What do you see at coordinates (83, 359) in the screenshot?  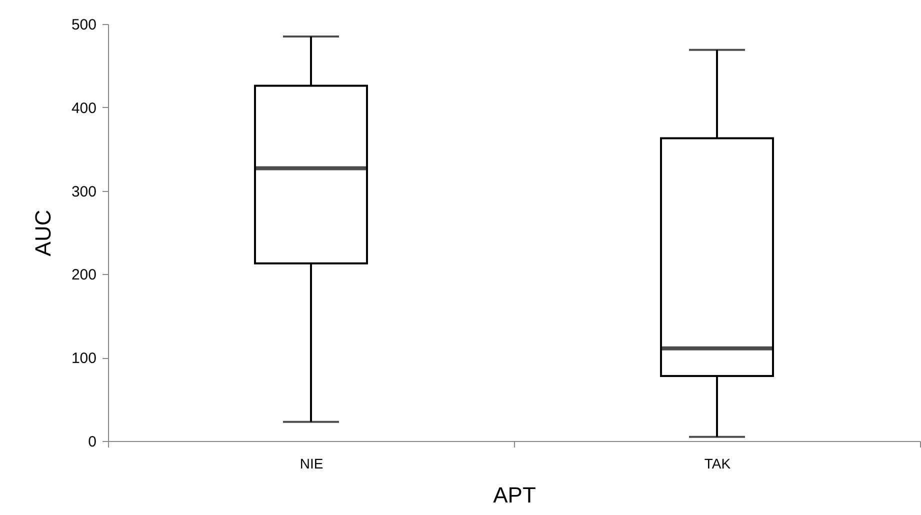 I see `y-tick-label: 100` at bounding box center [83, 359].